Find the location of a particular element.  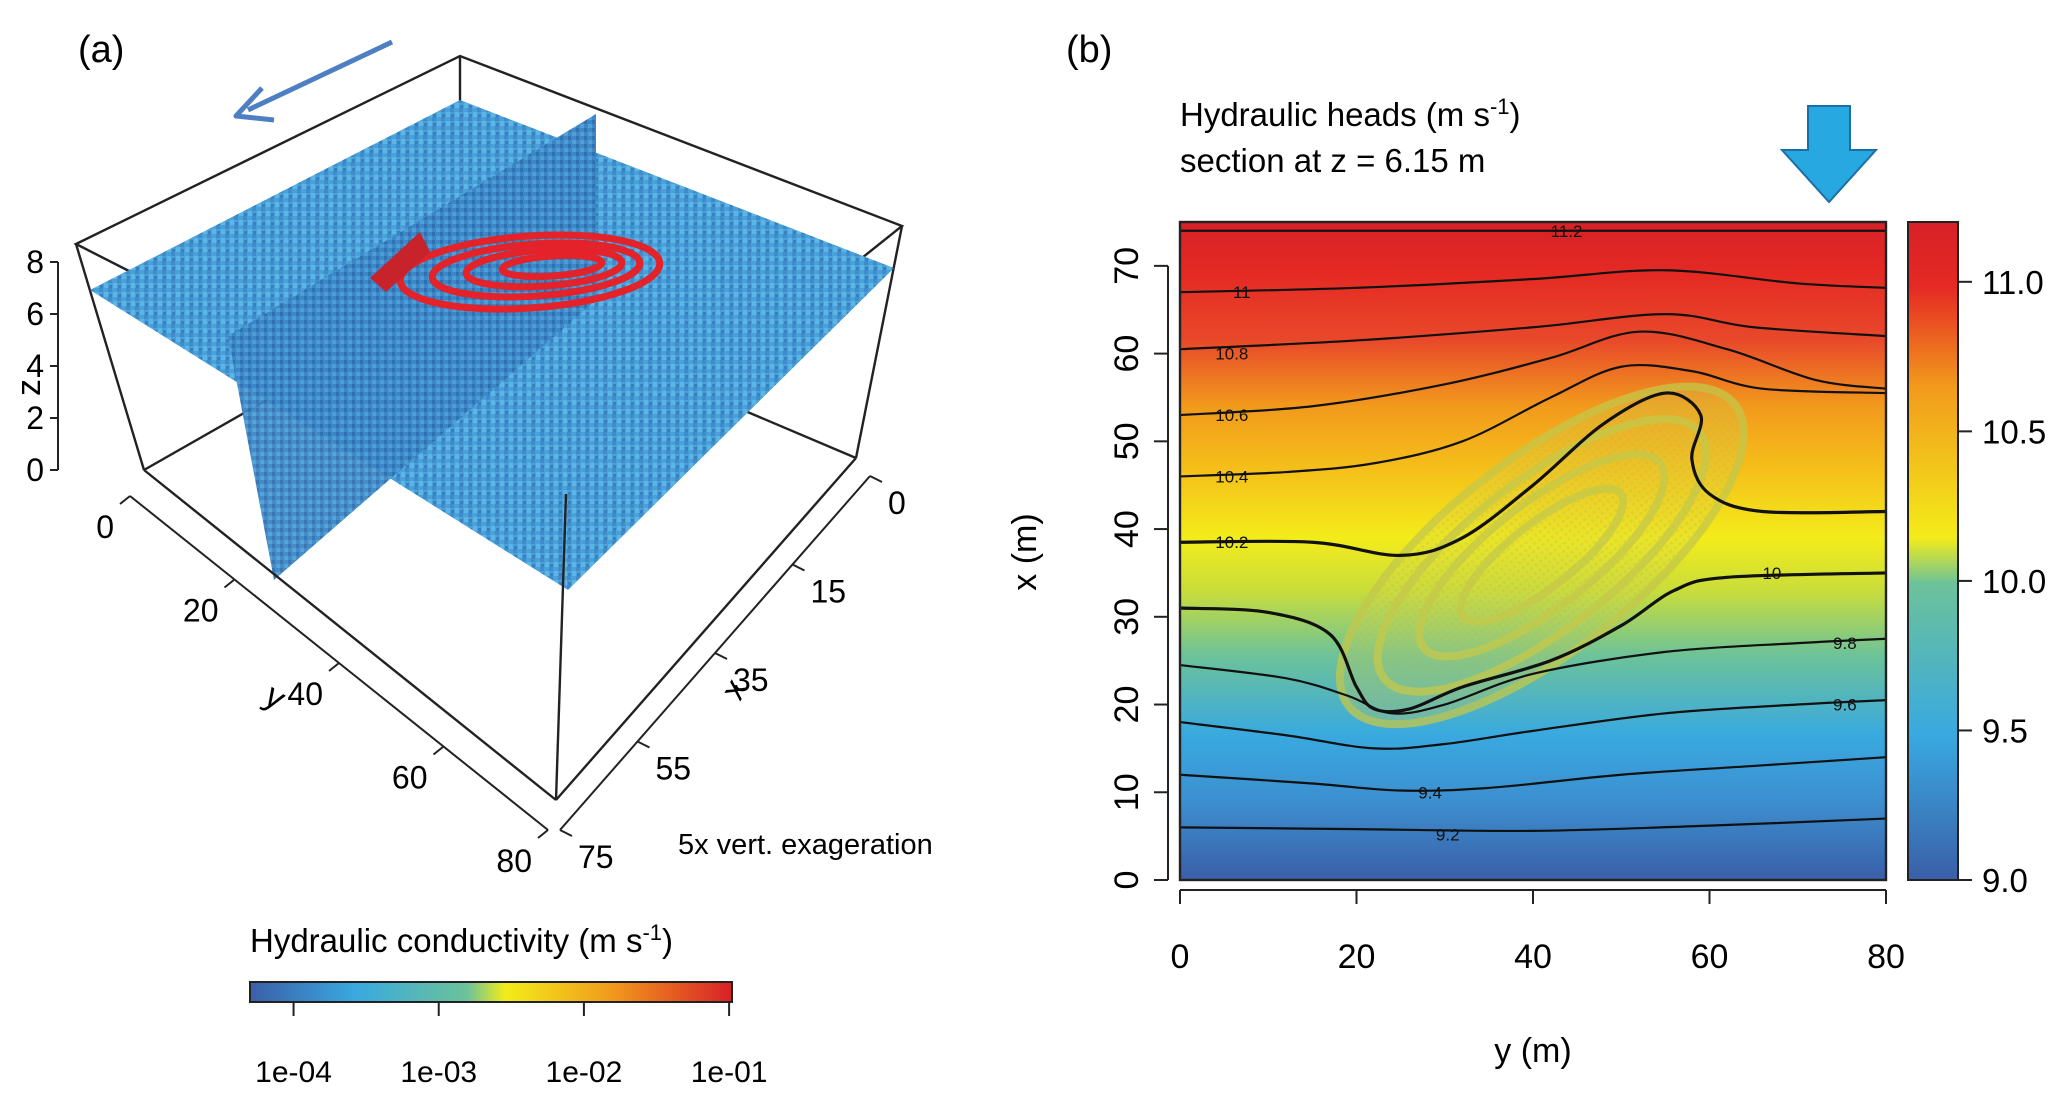

x-tick-label: 40 is located at coordinates (1533, 957).